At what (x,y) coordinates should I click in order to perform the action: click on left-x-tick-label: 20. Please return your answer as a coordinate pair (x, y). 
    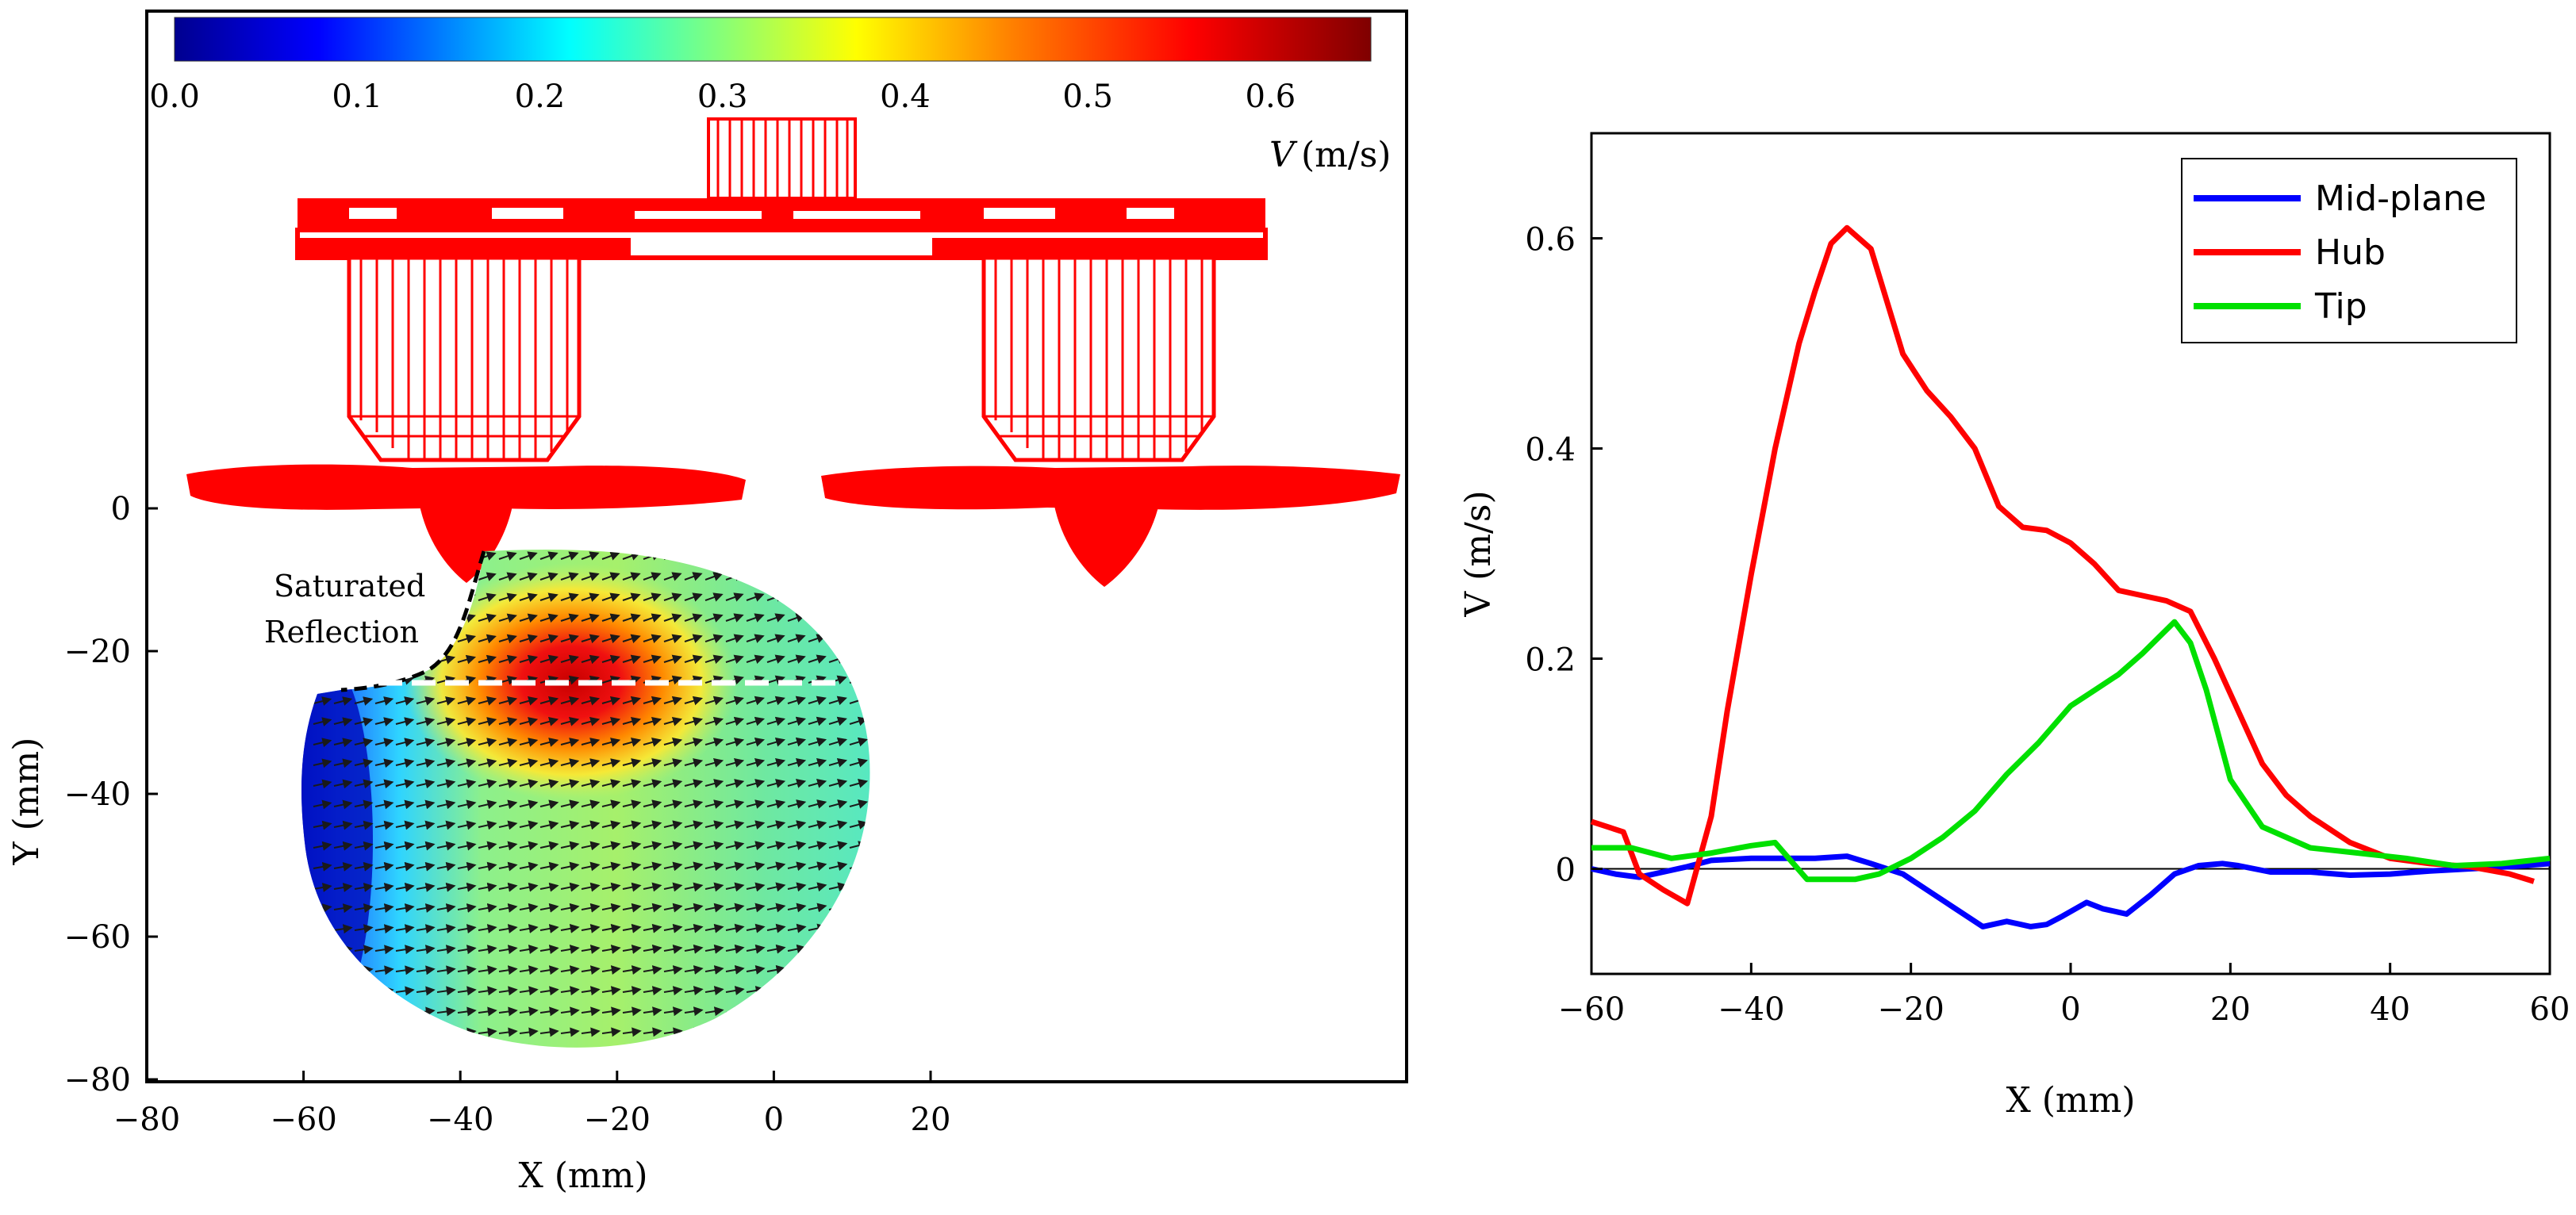
    Looking at the image, I should click on (931, 1120).